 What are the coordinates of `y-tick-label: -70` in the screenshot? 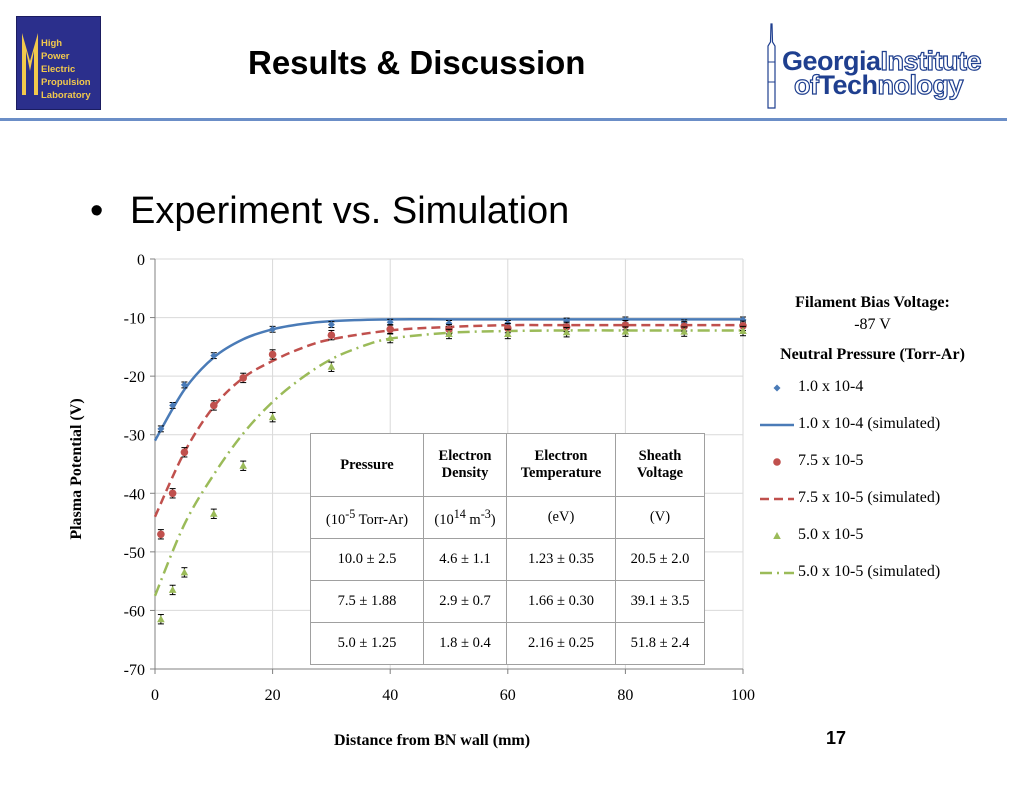 It's located at (134, 670).